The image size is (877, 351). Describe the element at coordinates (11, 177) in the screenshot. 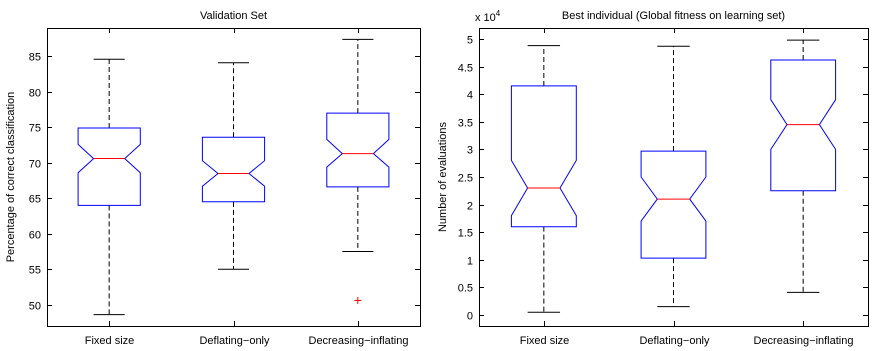

I see `y-axis-label: Percentage of correct classification` at that location.